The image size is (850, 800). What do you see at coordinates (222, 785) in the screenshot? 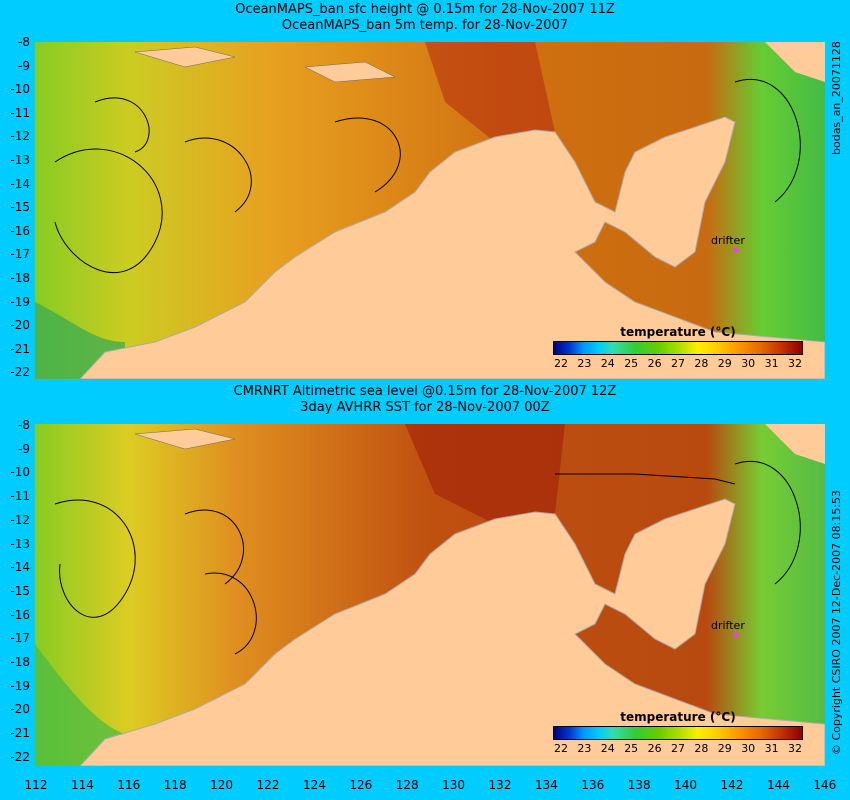
I see `x-tick-label: 120` at bounding box center [222, 785].